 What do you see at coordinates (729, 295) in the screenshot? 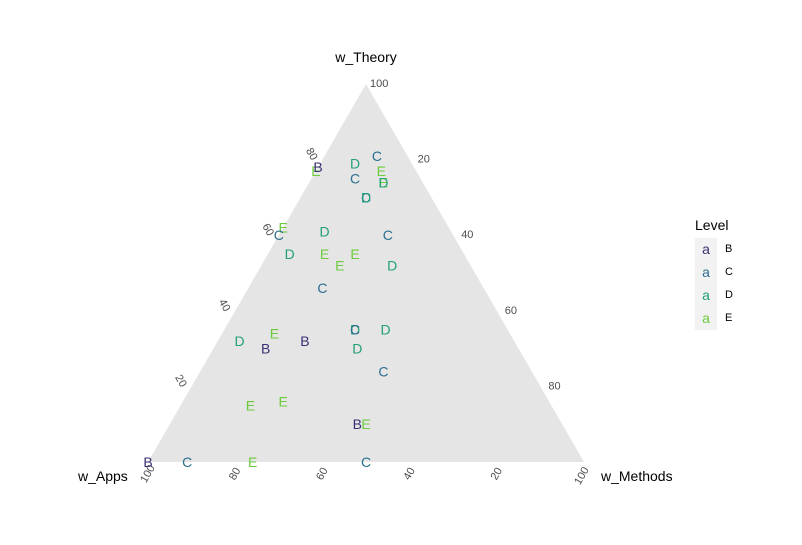
I see `legend-label-D: D` at bounding box center [729, 295].